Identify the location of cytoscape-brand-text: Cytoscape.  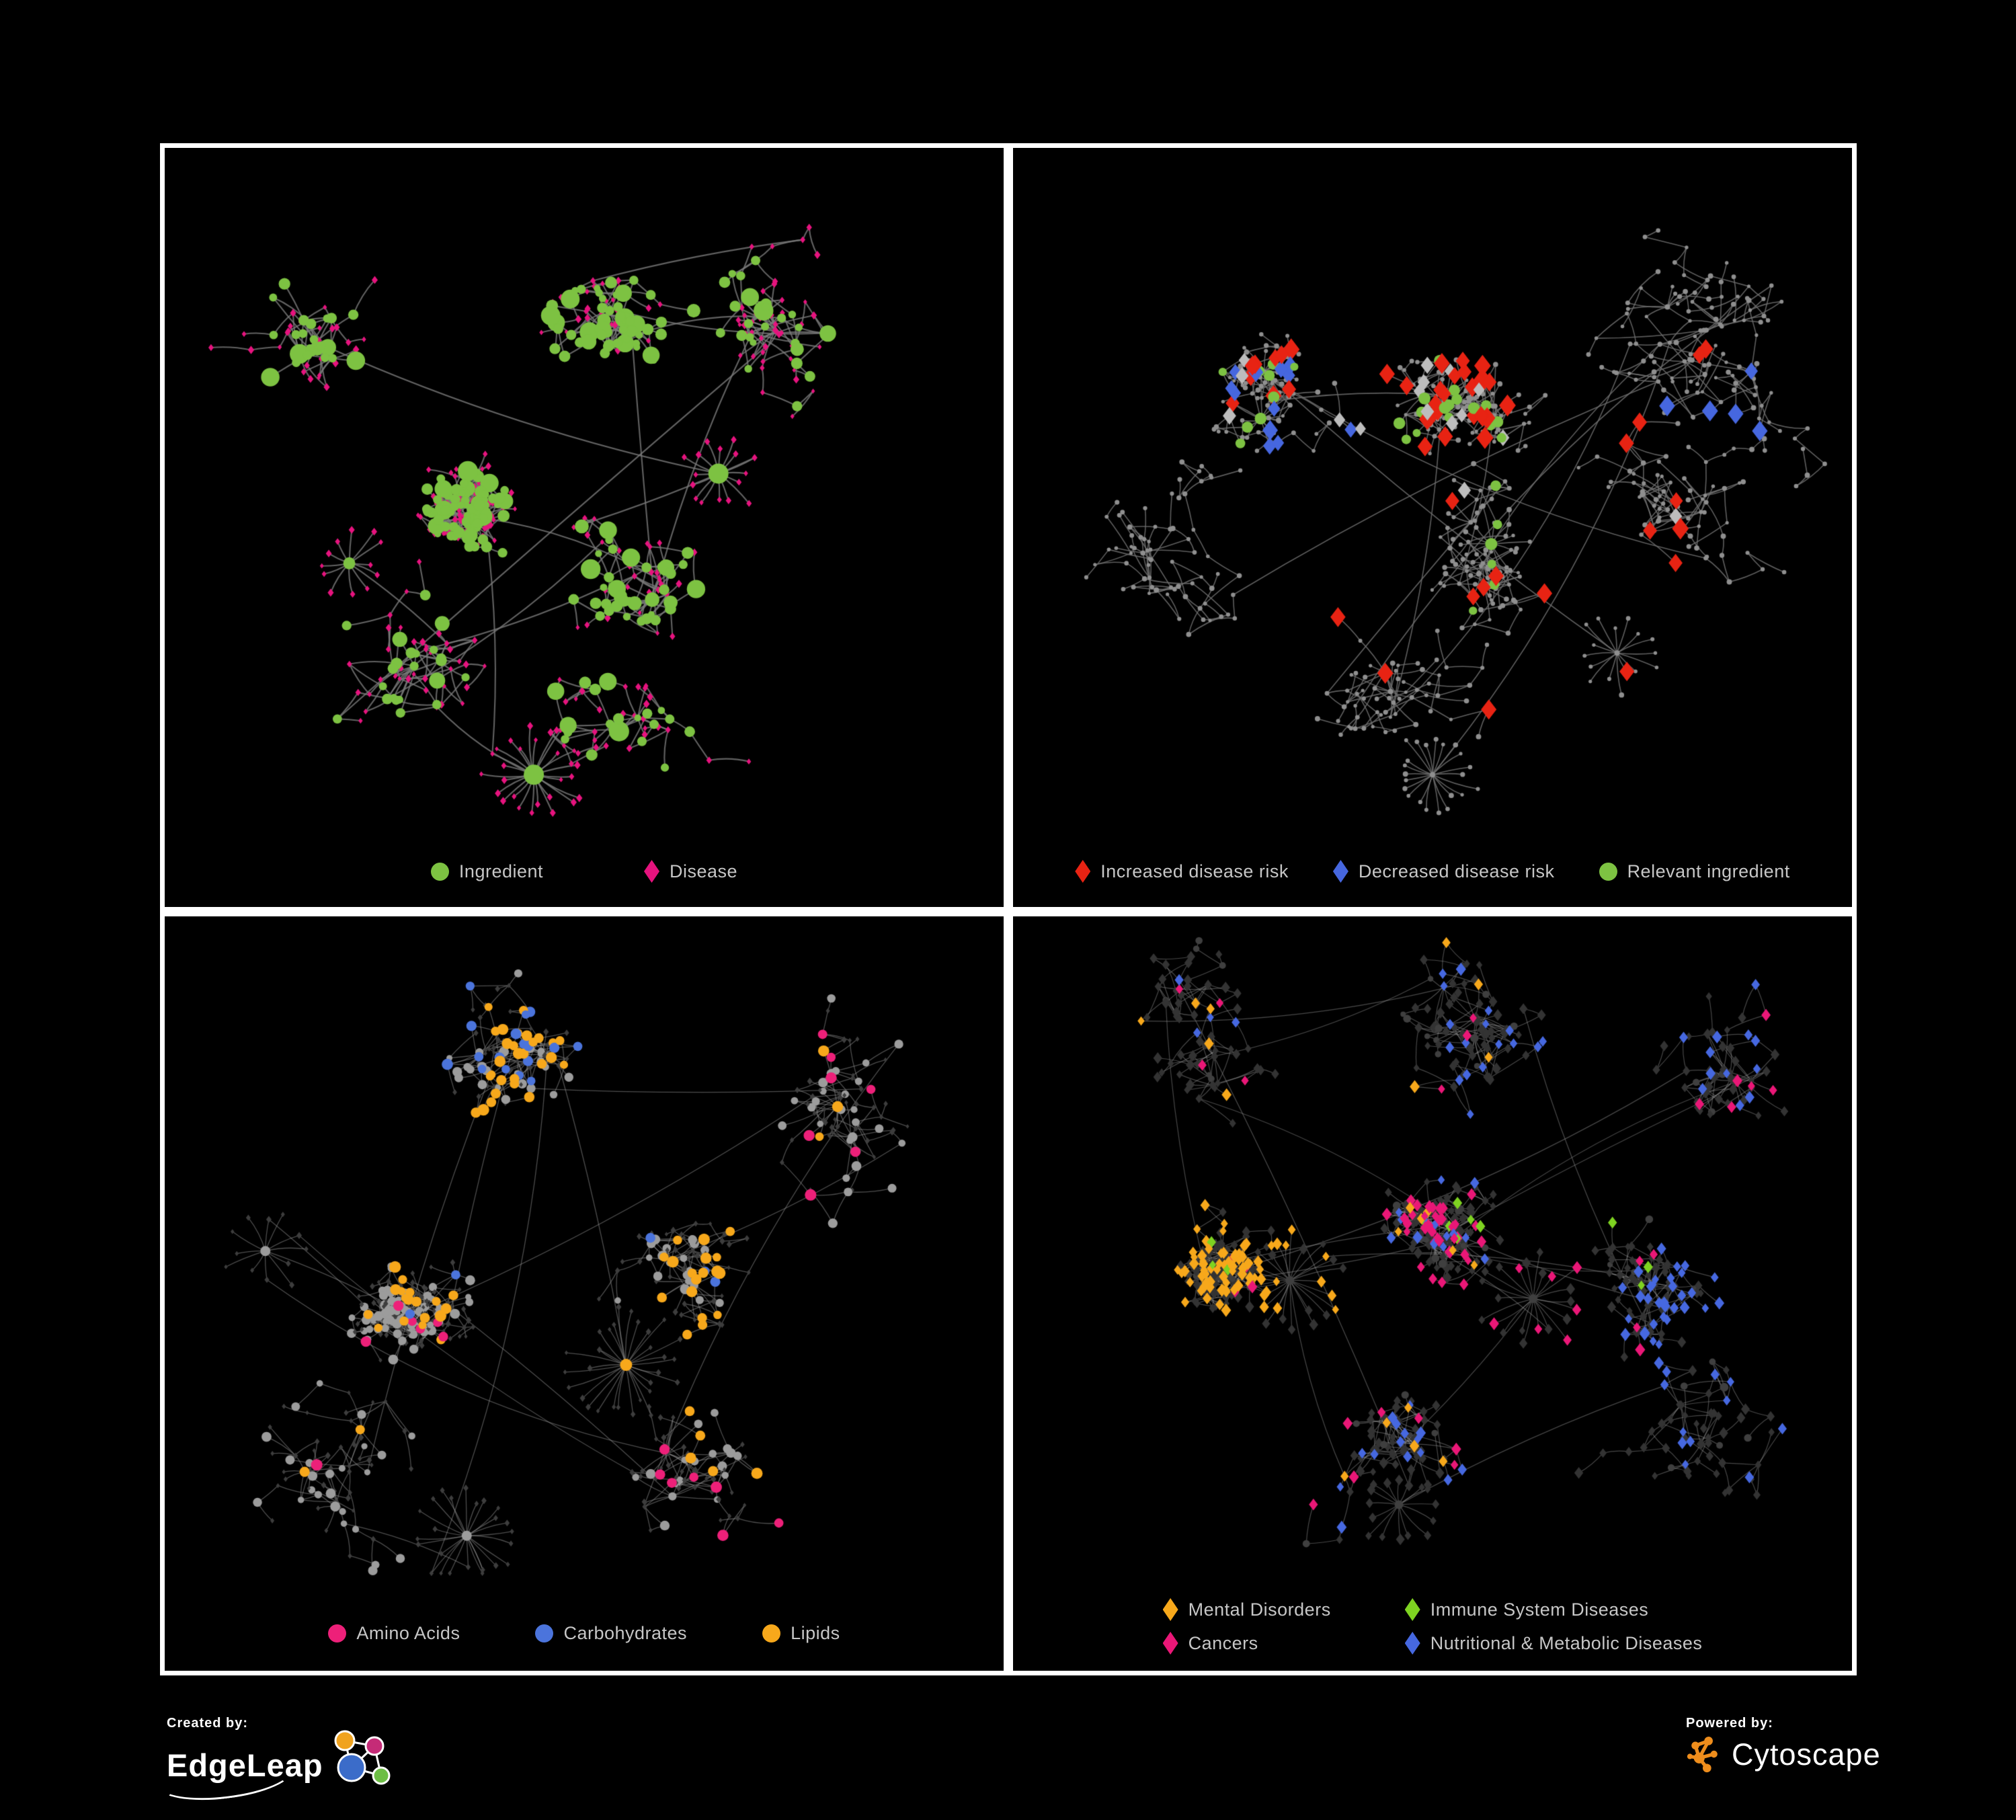
(1806, 1754).